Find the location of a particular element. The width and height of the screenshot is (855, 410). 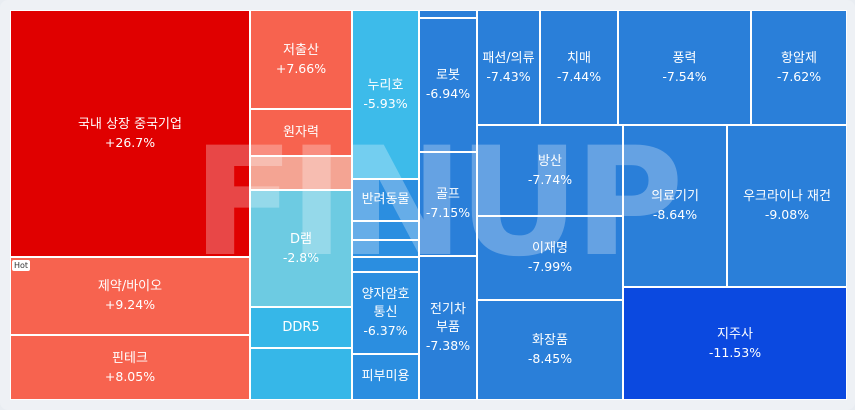

tile-name: 방산 is located at coordinates (550, 161).